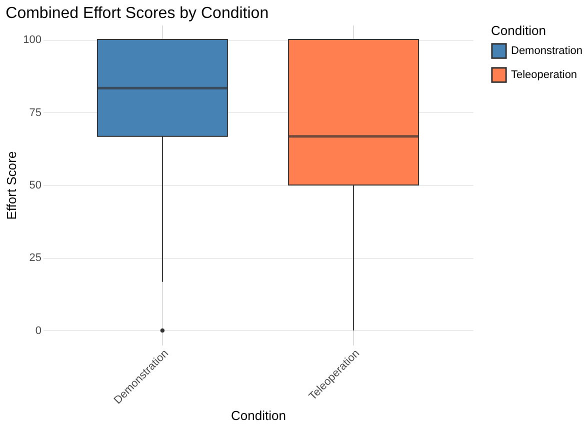  Describe the element at coordinates (12, 185) in the screenshot. I see `y-axis-title: Effort Score` at that location.